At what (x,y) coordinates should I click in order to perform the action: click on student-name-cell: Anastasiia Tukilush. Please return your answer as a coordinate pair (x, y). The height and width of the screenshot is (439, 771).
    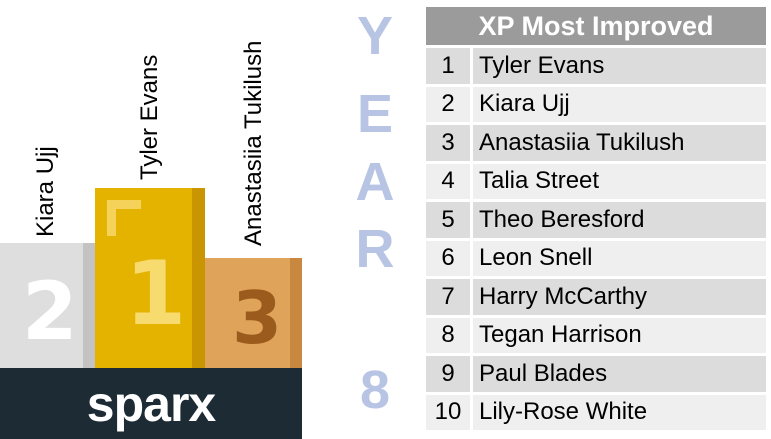
    Looking at the image, I should click on (619, 141).